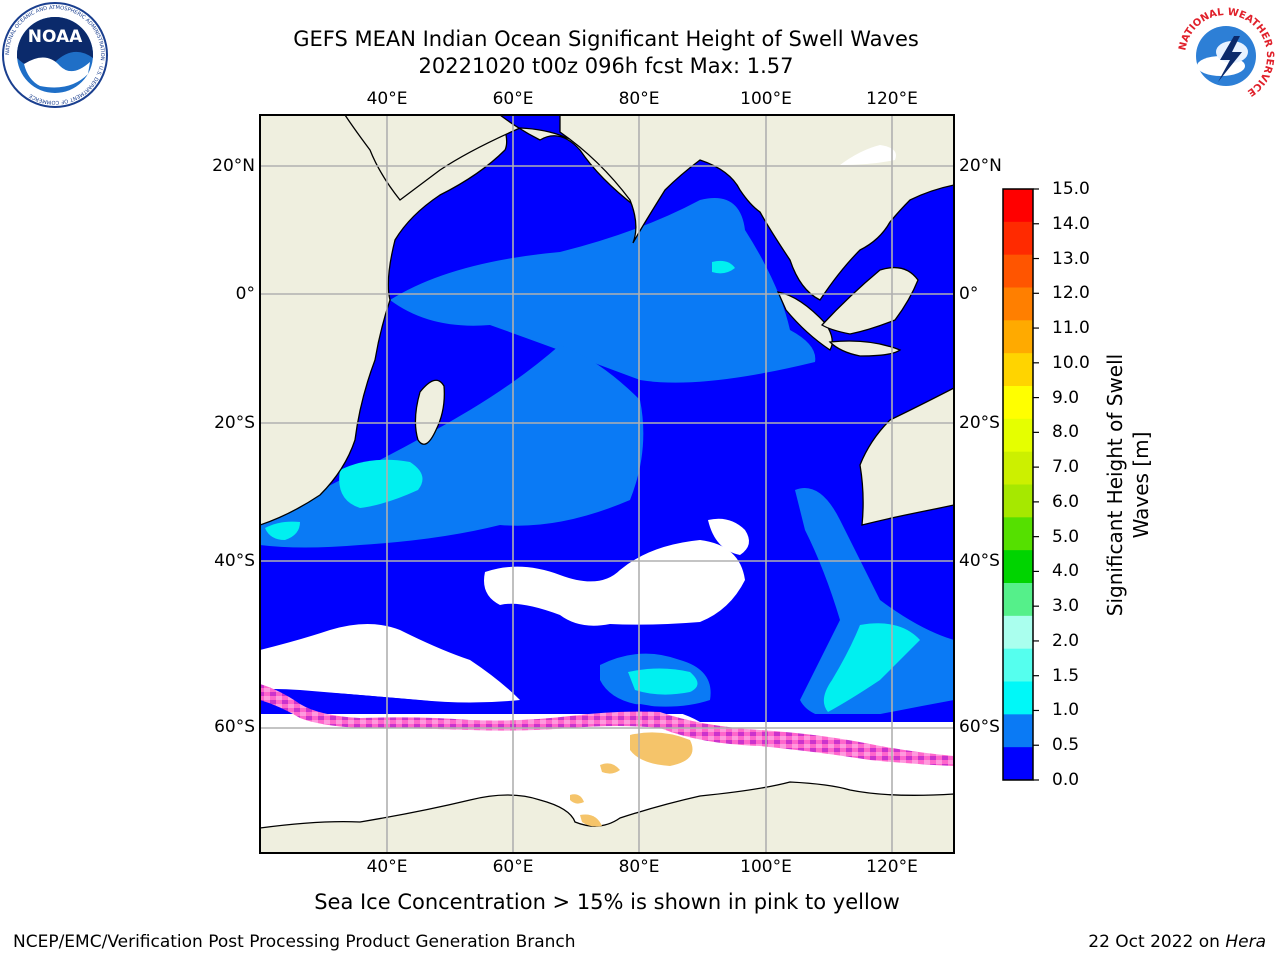 Image resolution: width=1280 pixels, height=960 pixels. Describe the element at coordinates (979, 727) in the screenshot. I see `lat-label-right-60s: 60°S` at that location.